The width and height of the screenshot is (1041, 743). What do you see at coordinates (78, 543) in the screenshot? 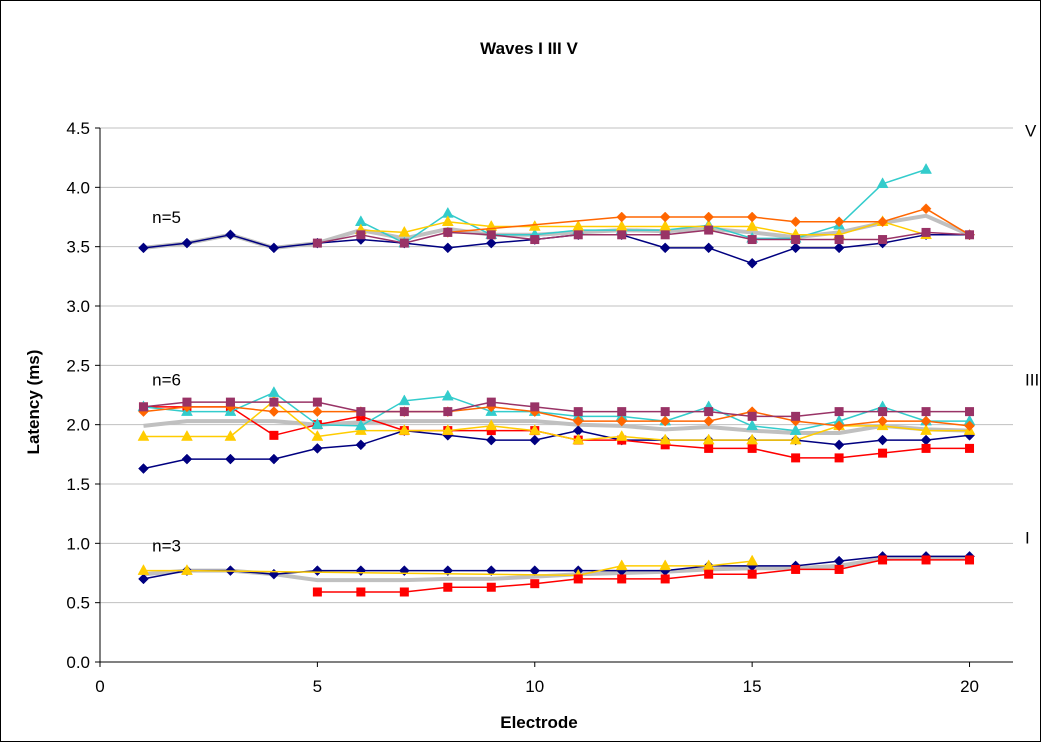
I see `y-tick-label: 1.0` at bounding box center [78, 543].